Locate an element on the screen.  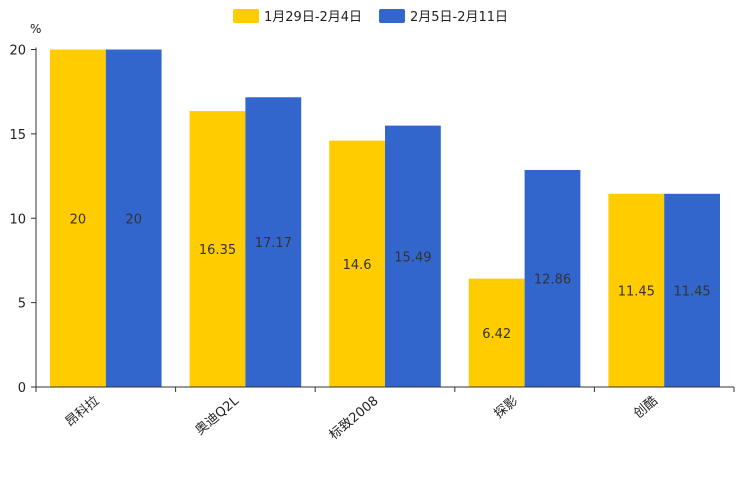
legend-label-1: 2月5日-2月11日 is located at coordinates (459, 17).